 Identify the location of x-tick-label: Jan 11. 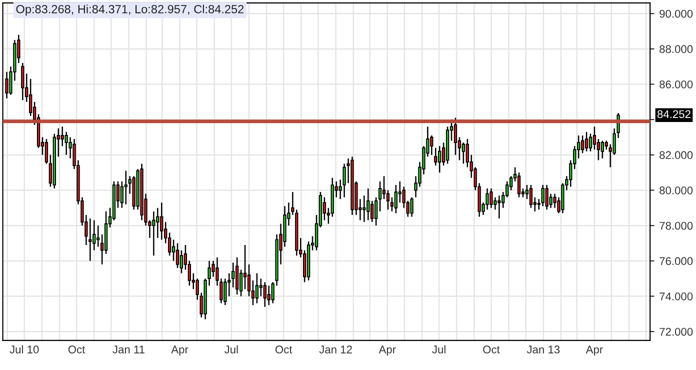
(128, 350).